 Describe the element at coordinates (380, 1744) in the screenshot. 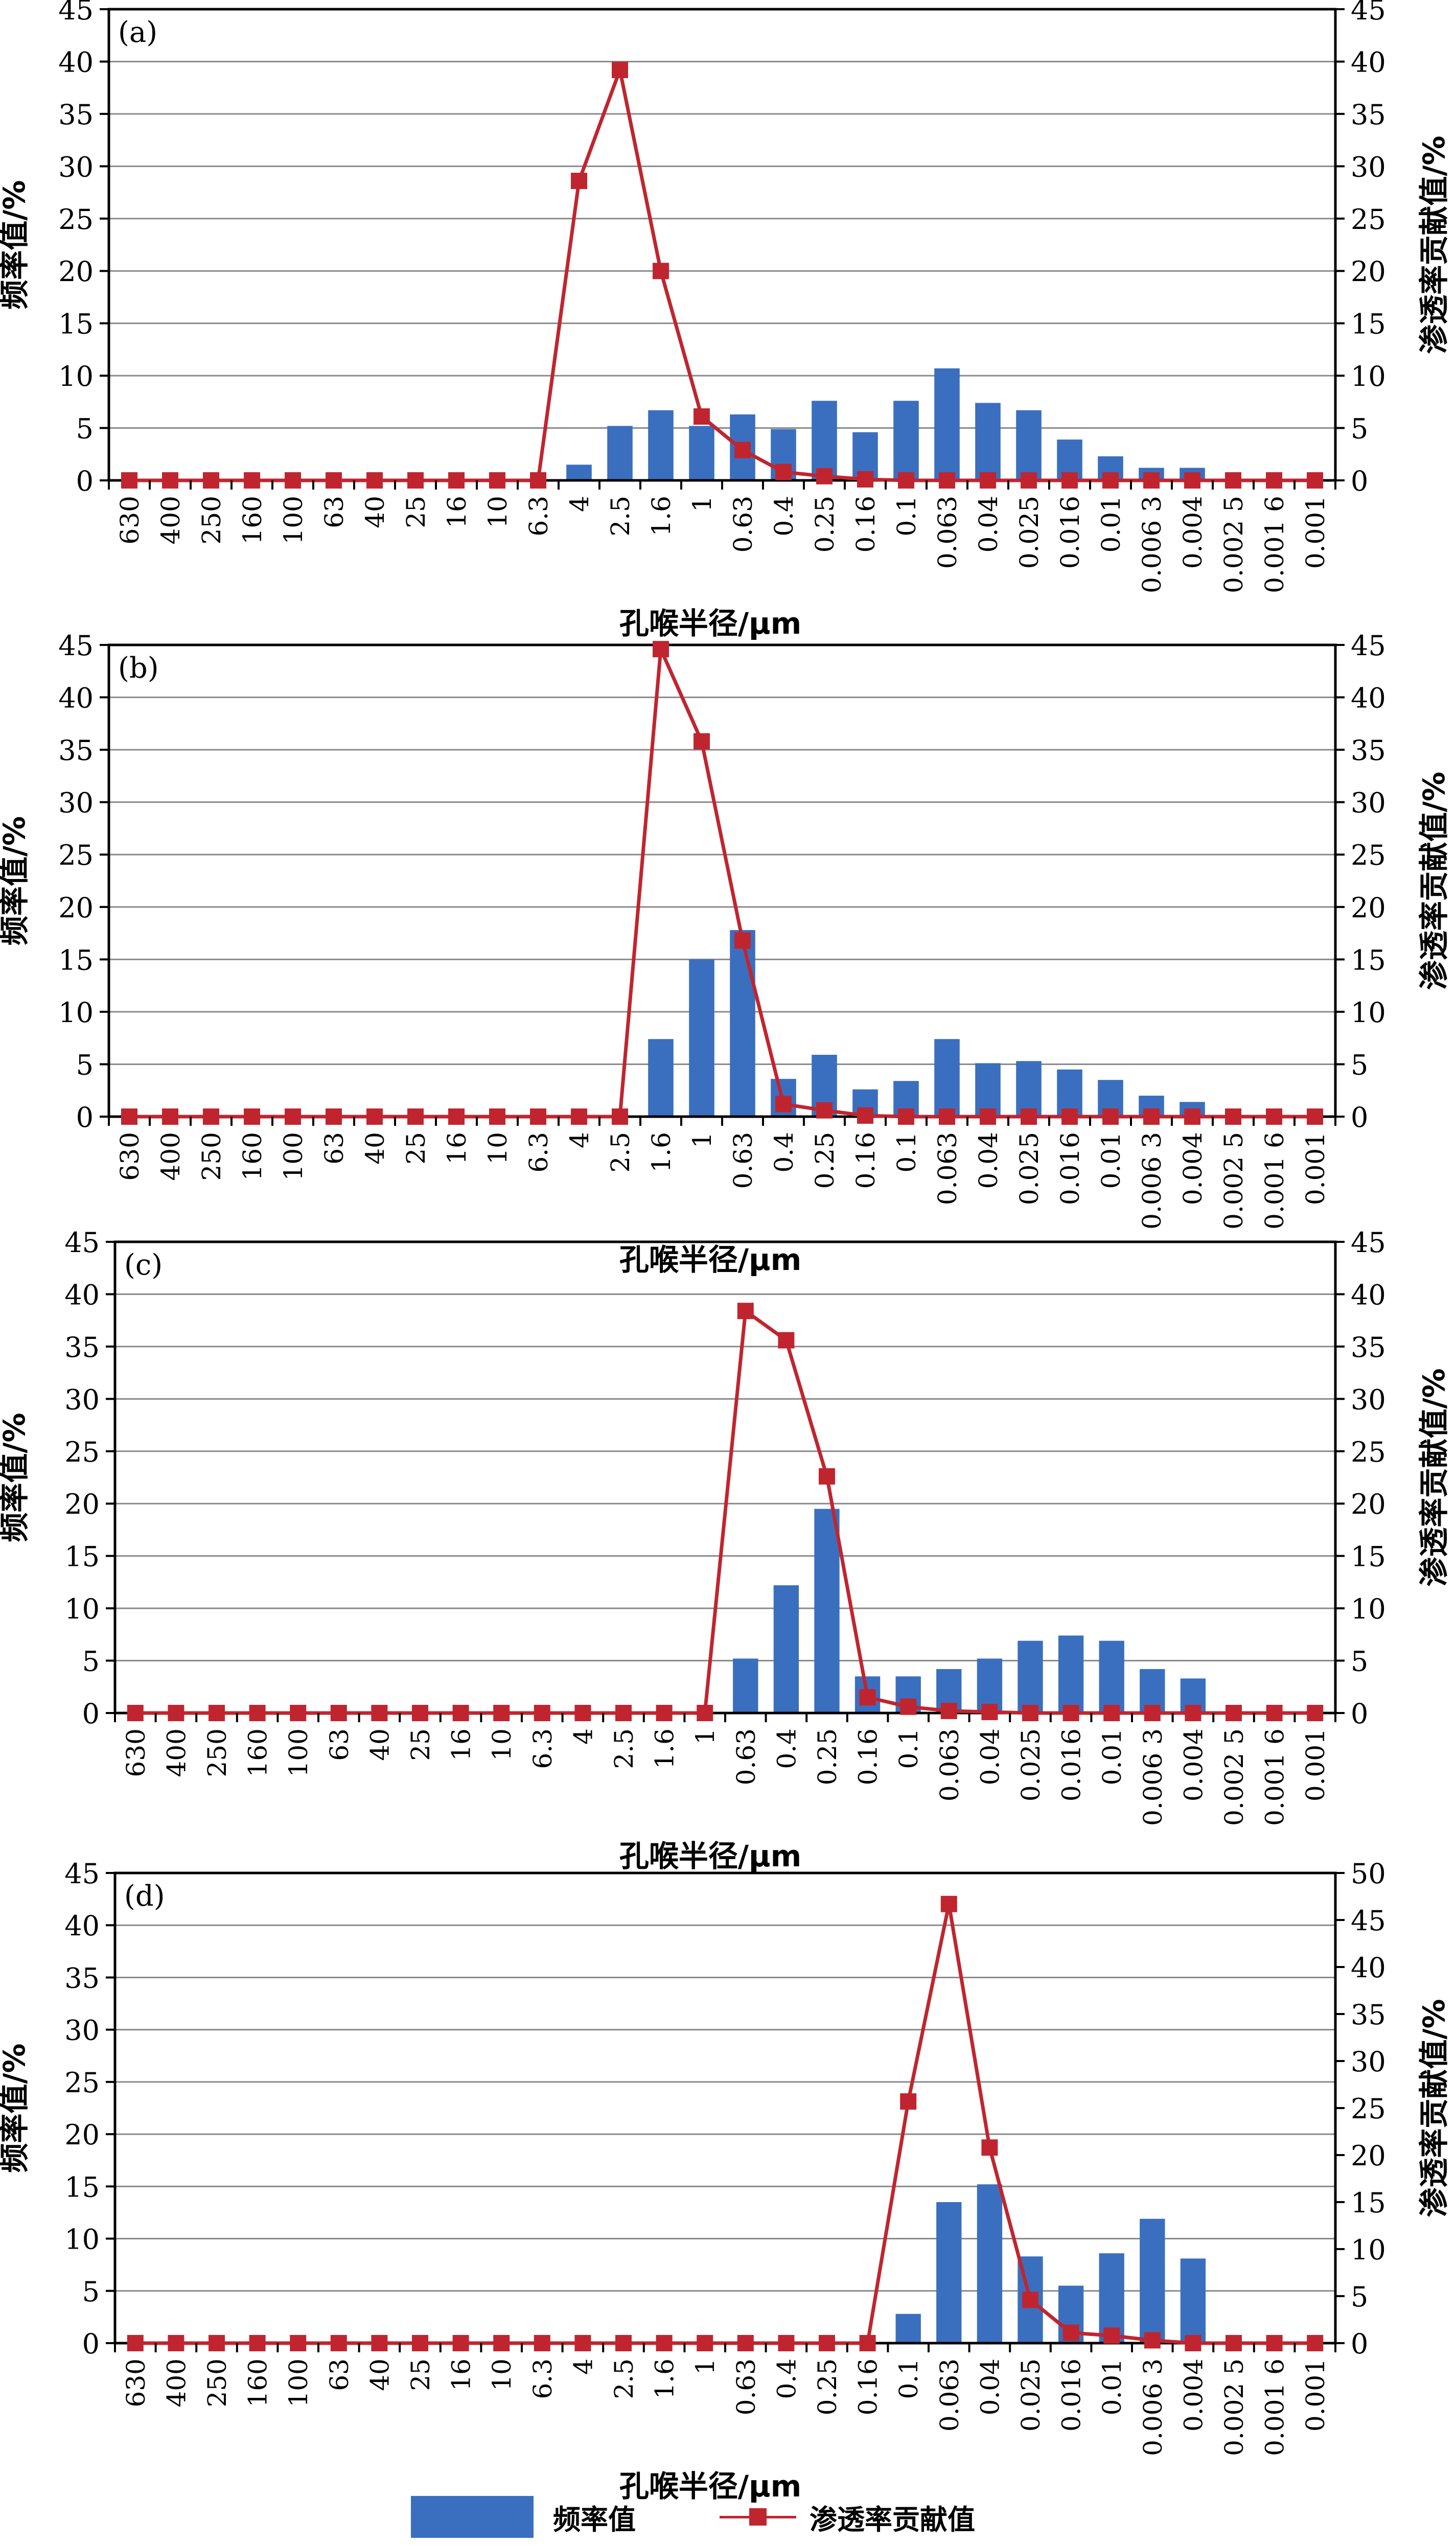

I see `x-tick-label: 40` at that location.